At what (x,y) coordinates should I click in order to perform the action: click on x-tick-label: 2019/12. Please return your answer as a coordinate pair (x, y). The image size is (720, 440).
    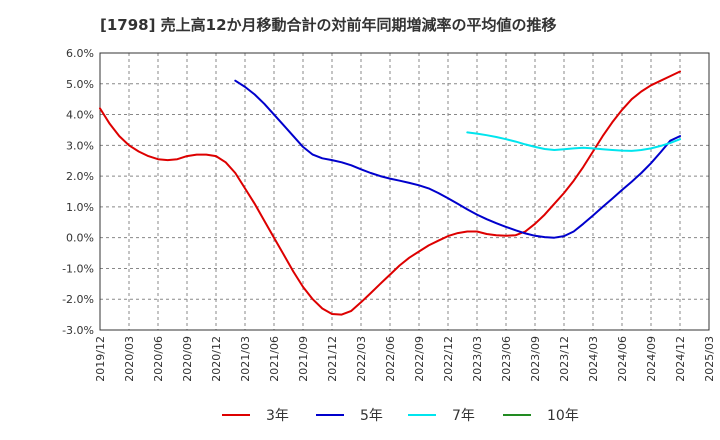
    Looking at the image, I should click on (100, 359).